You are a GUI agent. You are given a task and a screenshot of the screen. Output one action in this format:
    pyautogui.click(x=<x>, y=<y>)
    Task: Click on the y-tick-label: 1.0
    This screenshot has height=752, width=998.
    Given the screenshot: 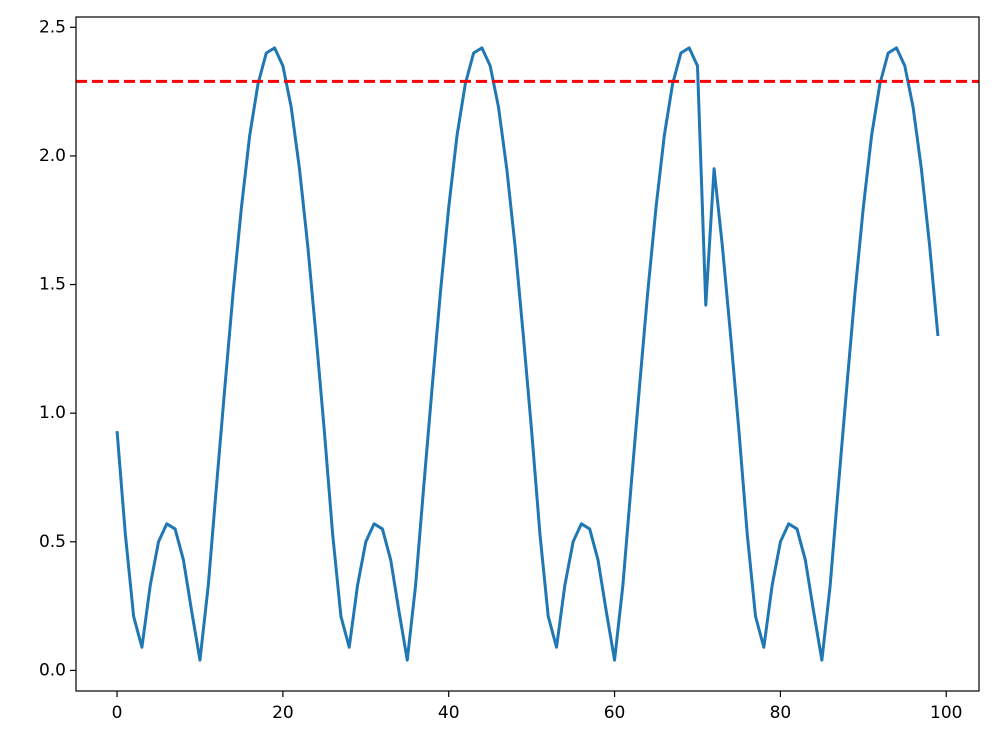 What is the action you would take?
    pyautogui.click(x=52, y=413)
    